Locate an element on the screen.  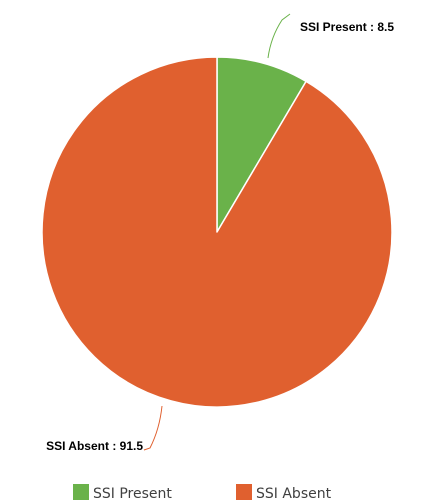
leader-line-ssi-present is located at coordinates (279, 36).